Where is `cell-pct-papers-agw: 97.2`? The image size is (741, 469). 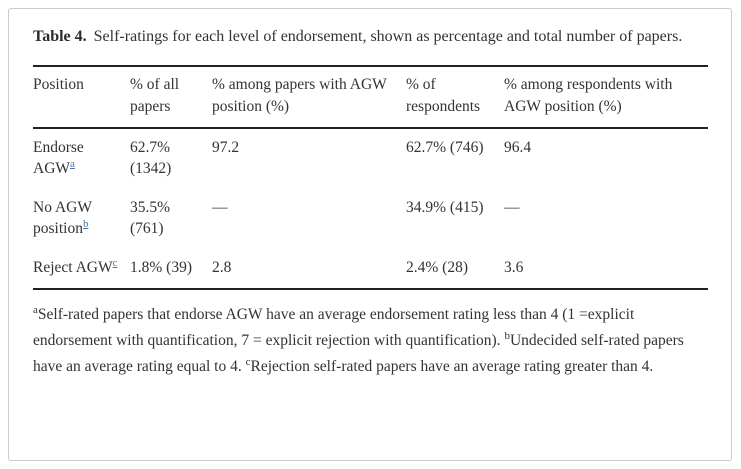
cell-pct-papers-agw: 97.2 is located at coordinates (226, 147).